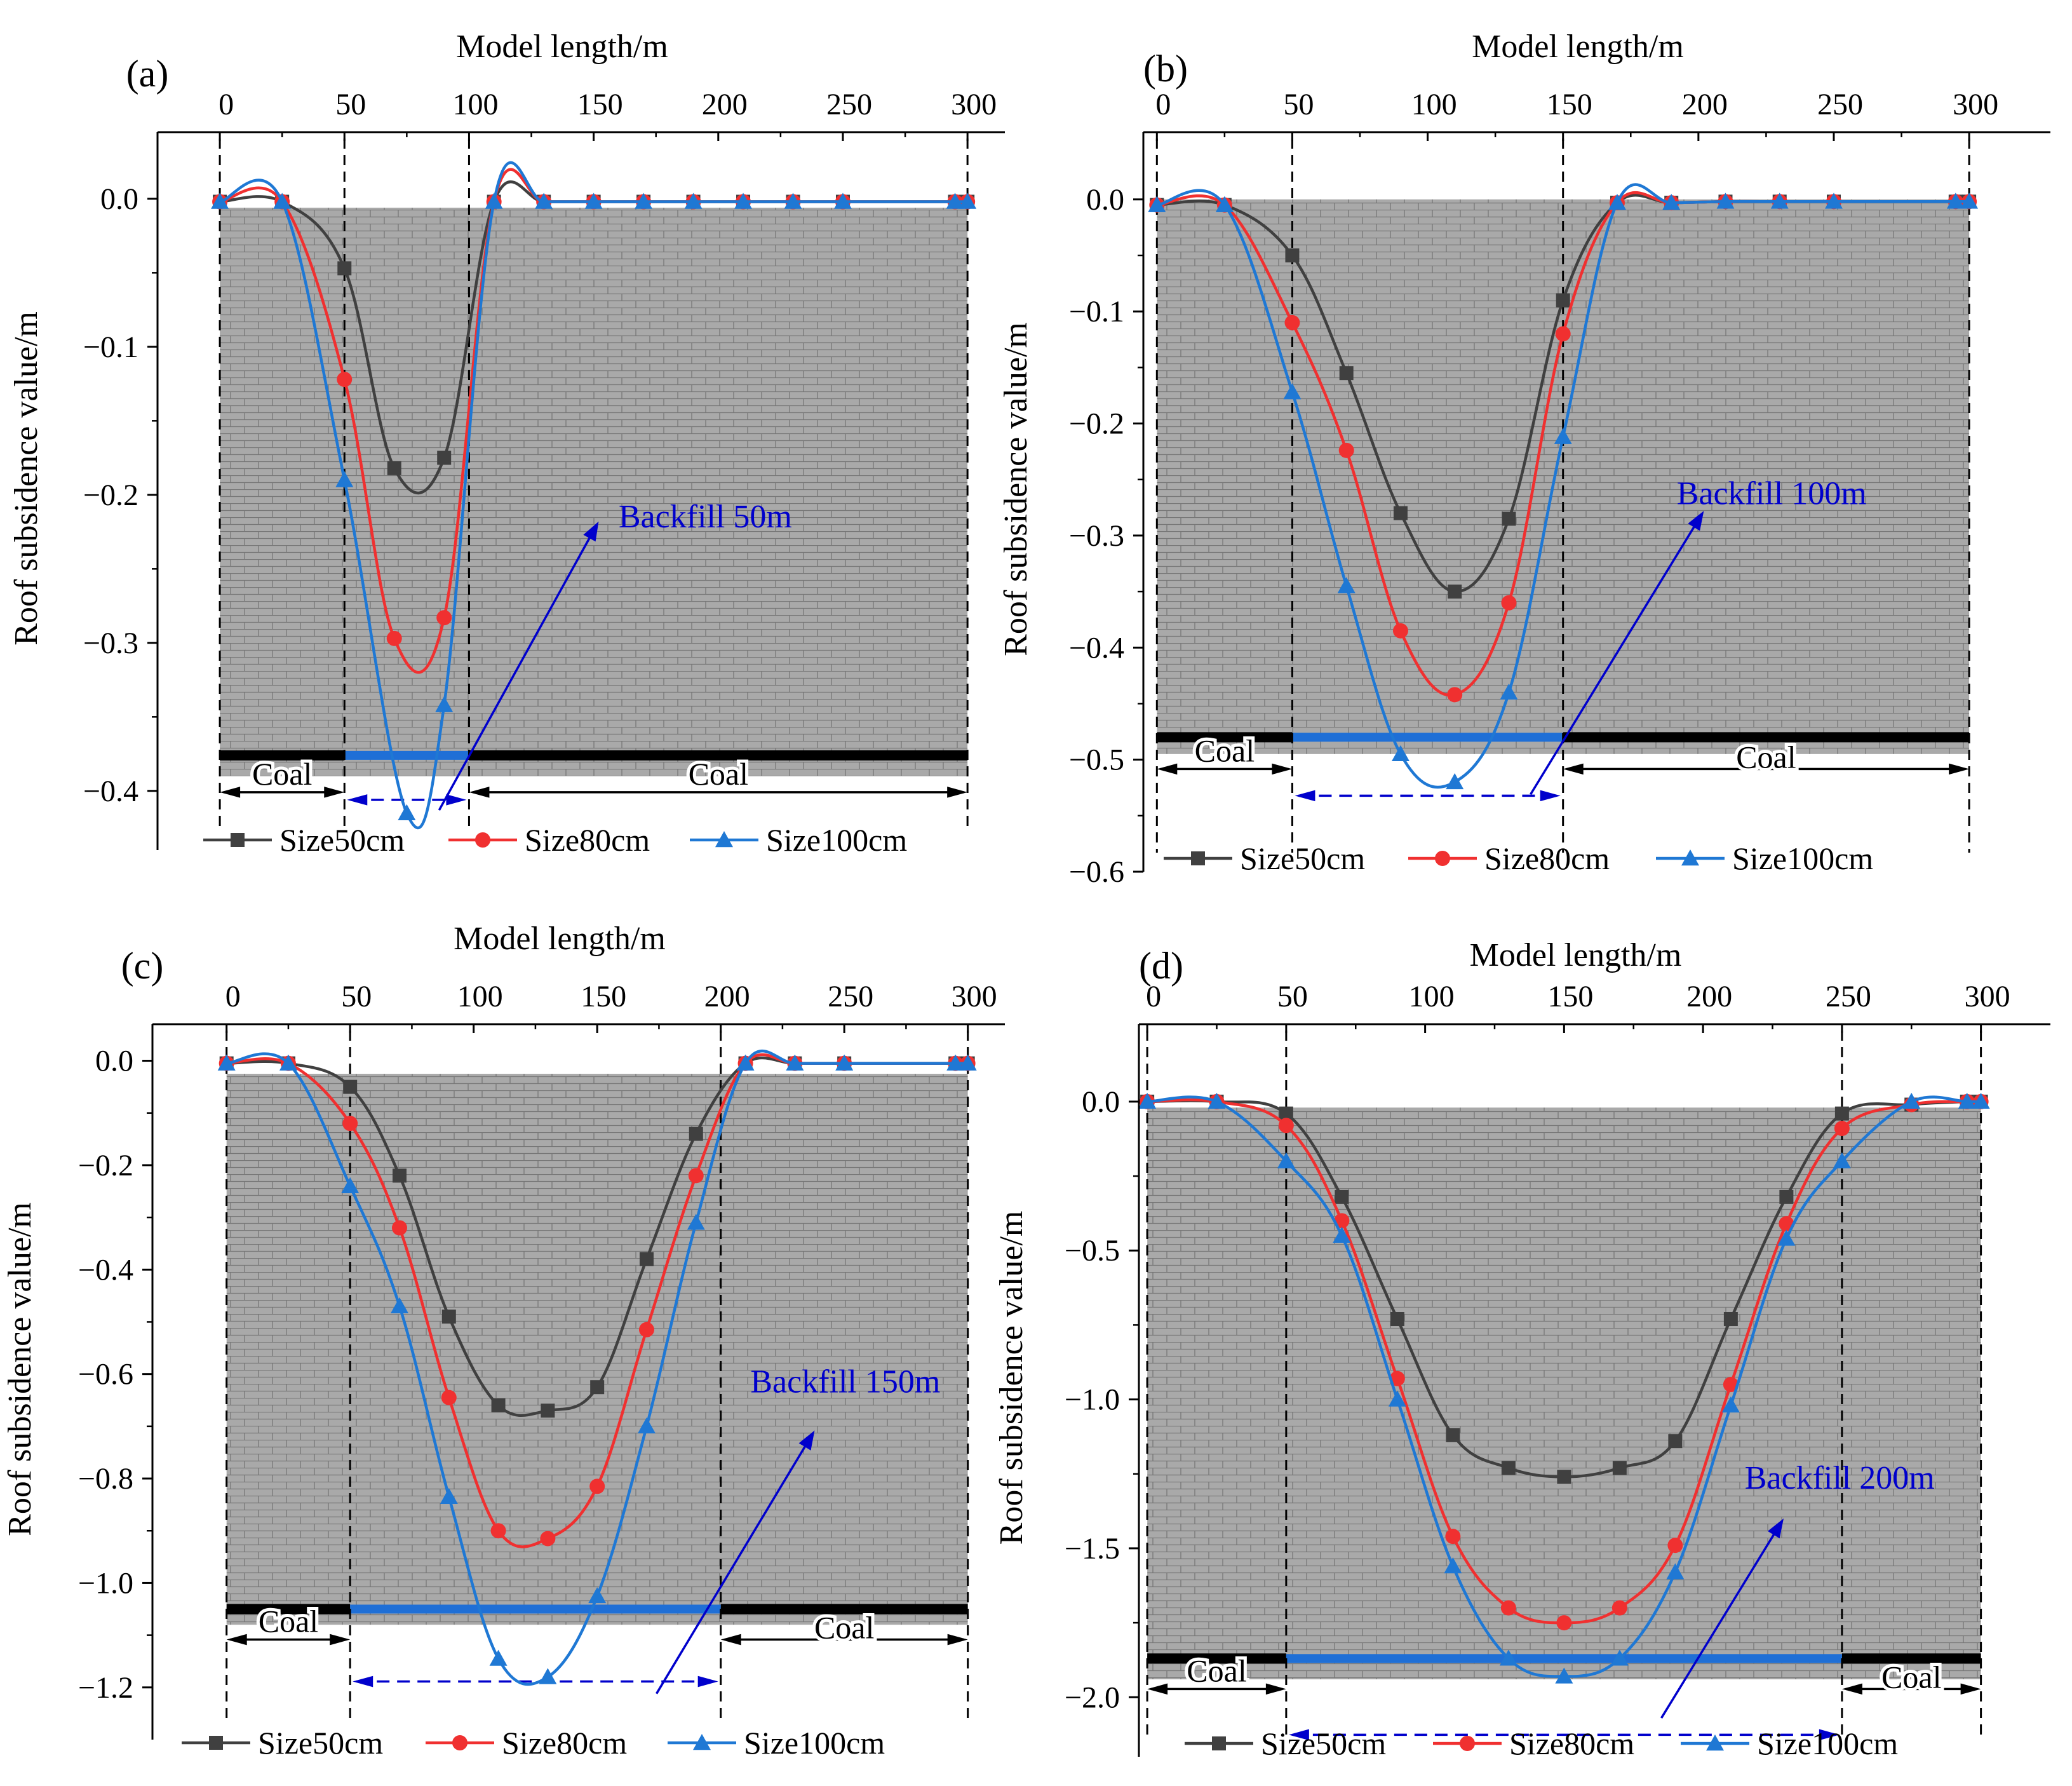 This screenshot has width=2072, height=1786. Describe the element at coordinates (1092, 1549) in the screenshot. I see `y-tick-label: −1.5` at that location.